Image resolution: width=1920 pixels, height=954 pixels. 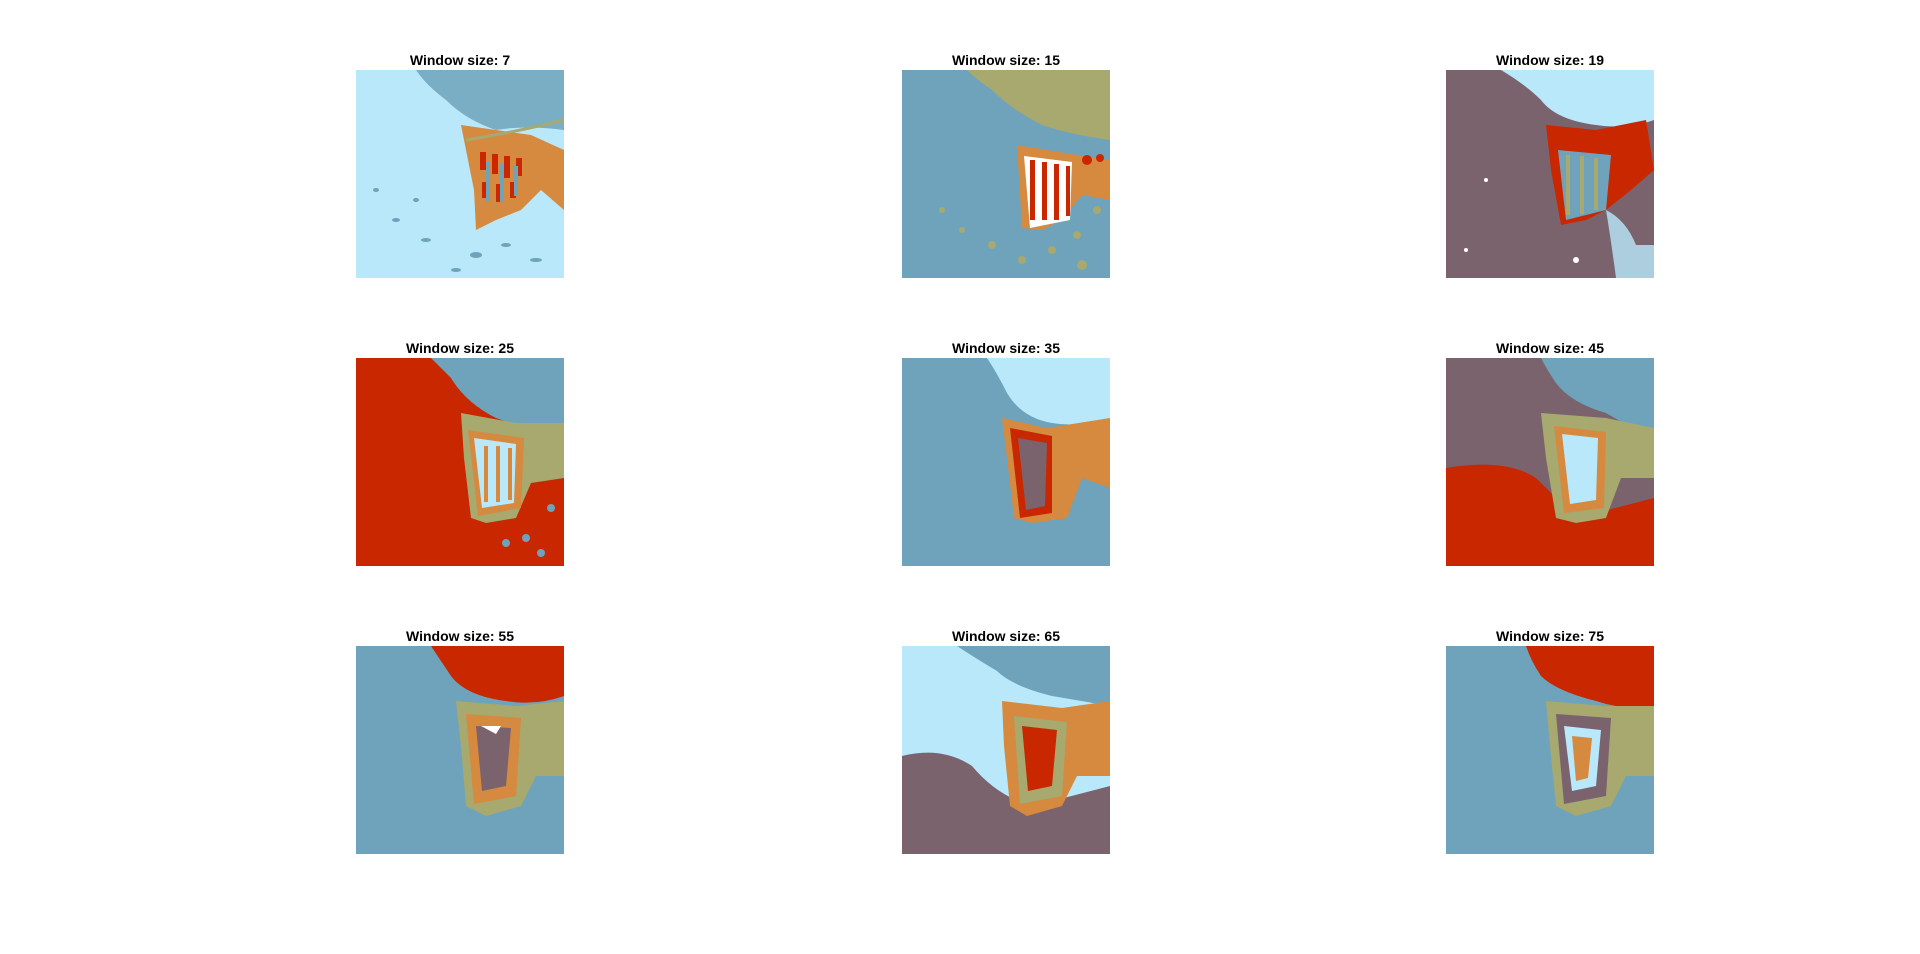 I want to click on panel-title: Window size: 75, so click(x=1549, y=636).